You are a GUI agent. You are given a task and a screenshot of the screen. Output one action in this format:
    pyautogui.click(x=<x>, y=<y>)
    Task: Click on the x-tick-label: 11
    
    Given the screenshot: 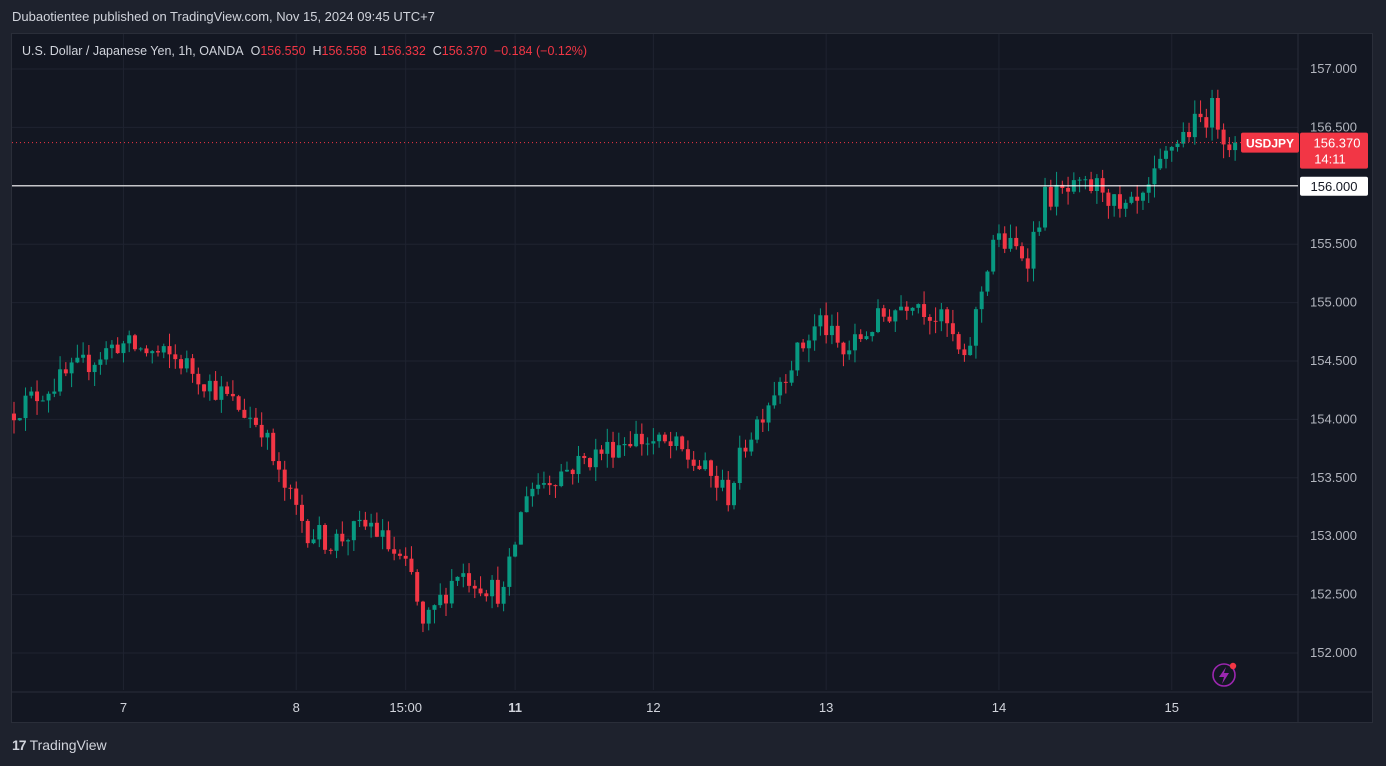 What is the action you would take?
    pyautogui.click(x=515, y=707)
    